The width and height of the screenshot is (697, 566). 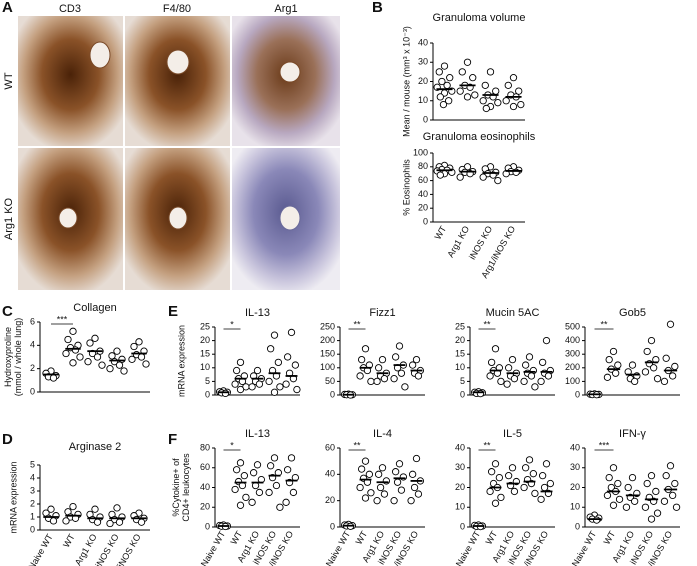 What do you see at coordinates (572, 340) in the screenshot?
I see `y-tick-label: 400` at bounding box center [572, 340].